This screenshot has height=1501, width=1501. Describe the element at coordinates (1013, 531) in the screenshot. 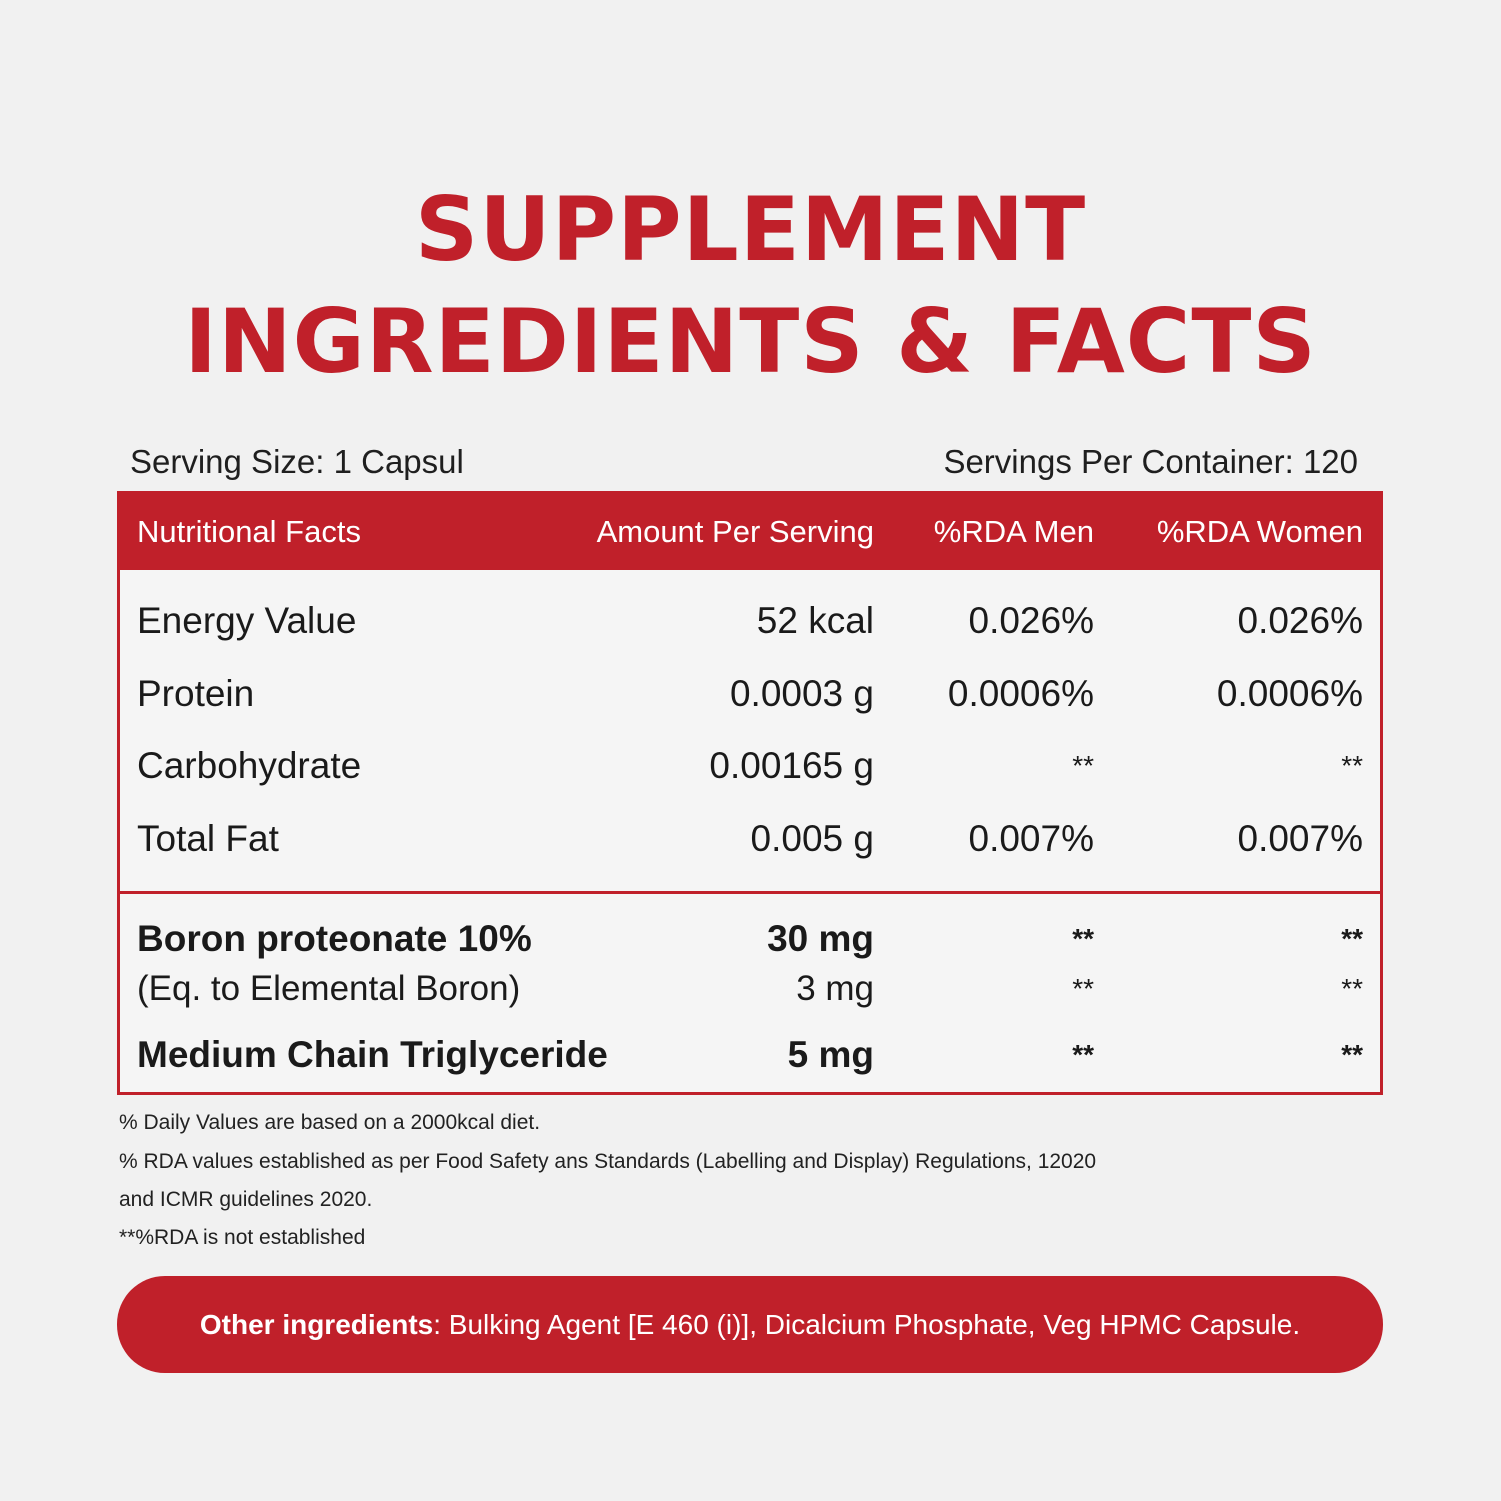

I see `header-rda-men: %RDA Men` at that location.